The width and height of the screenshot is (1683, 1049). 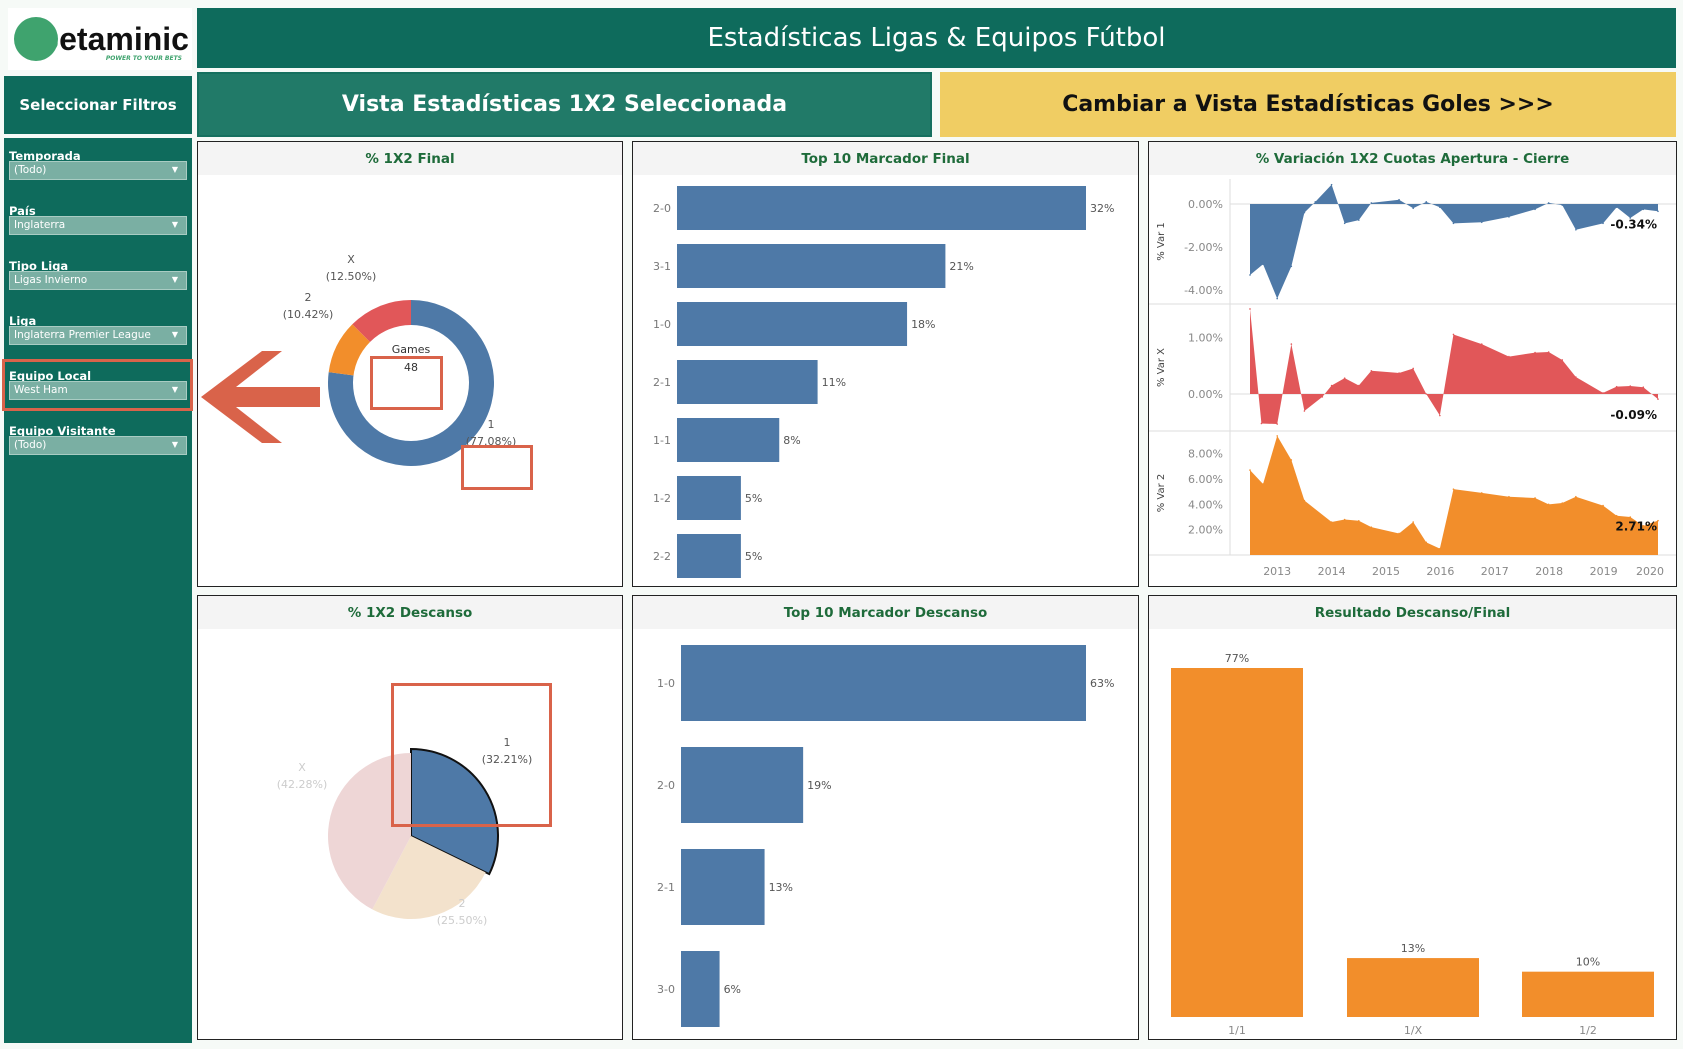 I want to click on y-axis-title: % Var 1, so click(x=1161, y=241).